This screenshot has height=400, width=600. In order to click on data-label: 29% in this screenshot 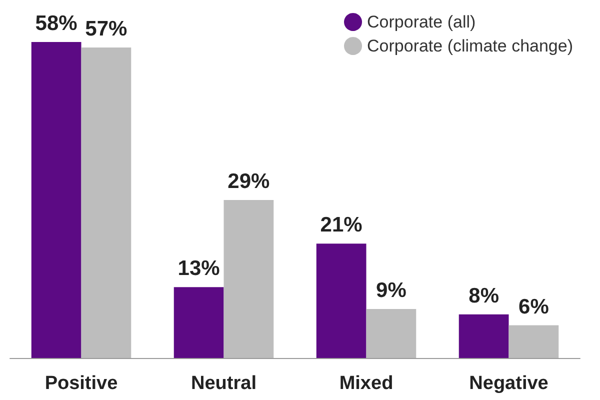, I will do `click(249, 181)`.